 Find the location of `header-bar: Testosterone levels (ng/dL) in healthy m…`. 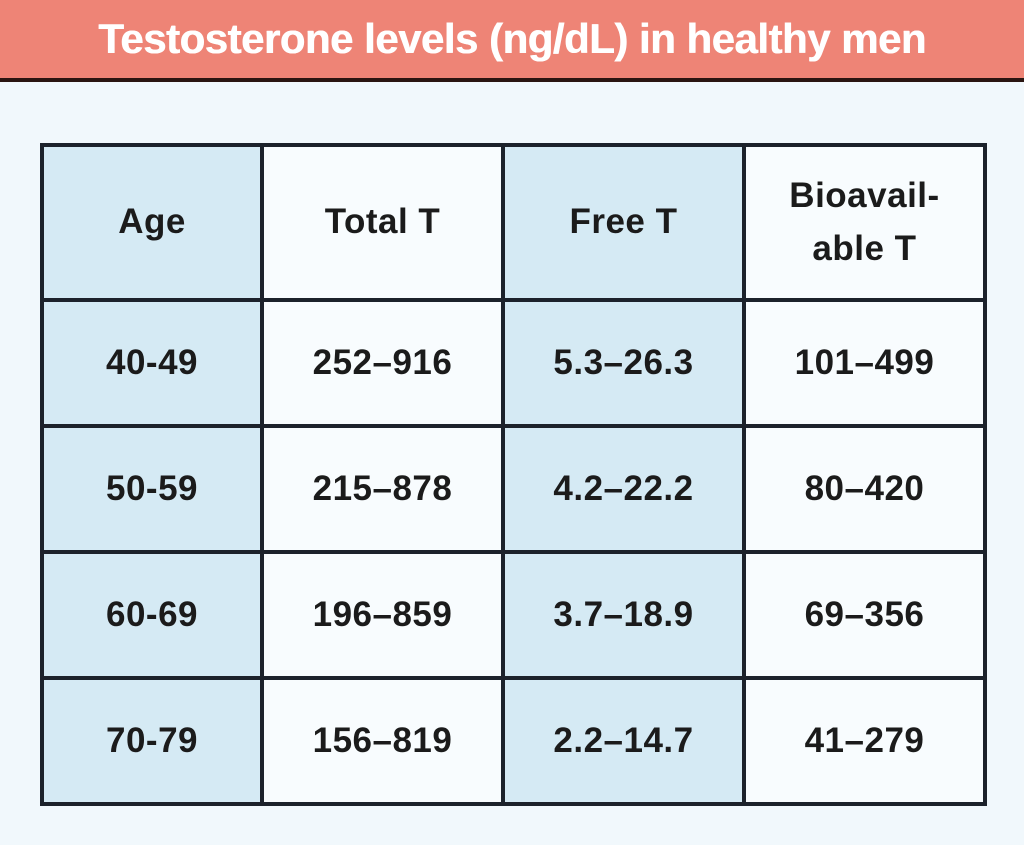

header-bar: Testosterone levels (ng/dL) in healthy m… is located at coordinates (512, 41).